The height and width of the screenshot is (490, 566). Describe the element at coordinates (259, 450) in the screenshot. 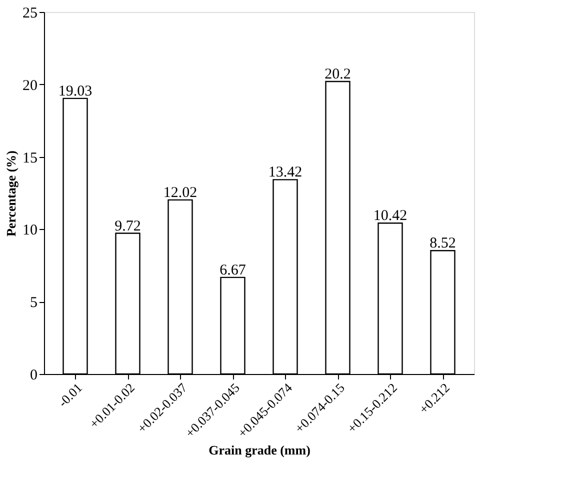

I see `x-axis-title: Grain grade (mm)` at that location.